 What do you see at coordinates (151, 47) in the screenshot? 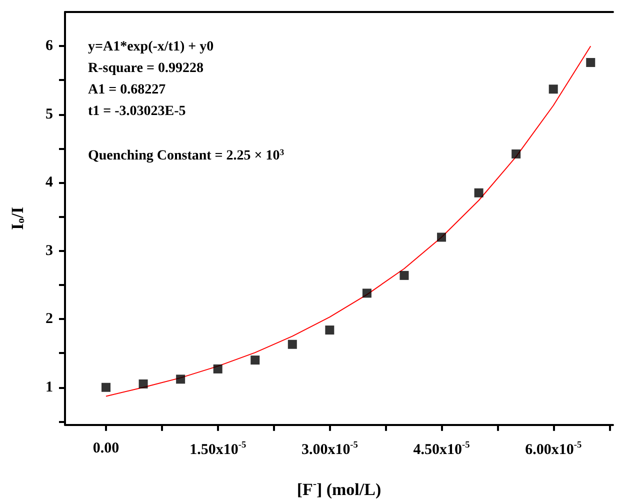
I see `annotation: y=A1*exp(-x/t1) + y0` at bounding box center [151, 47].